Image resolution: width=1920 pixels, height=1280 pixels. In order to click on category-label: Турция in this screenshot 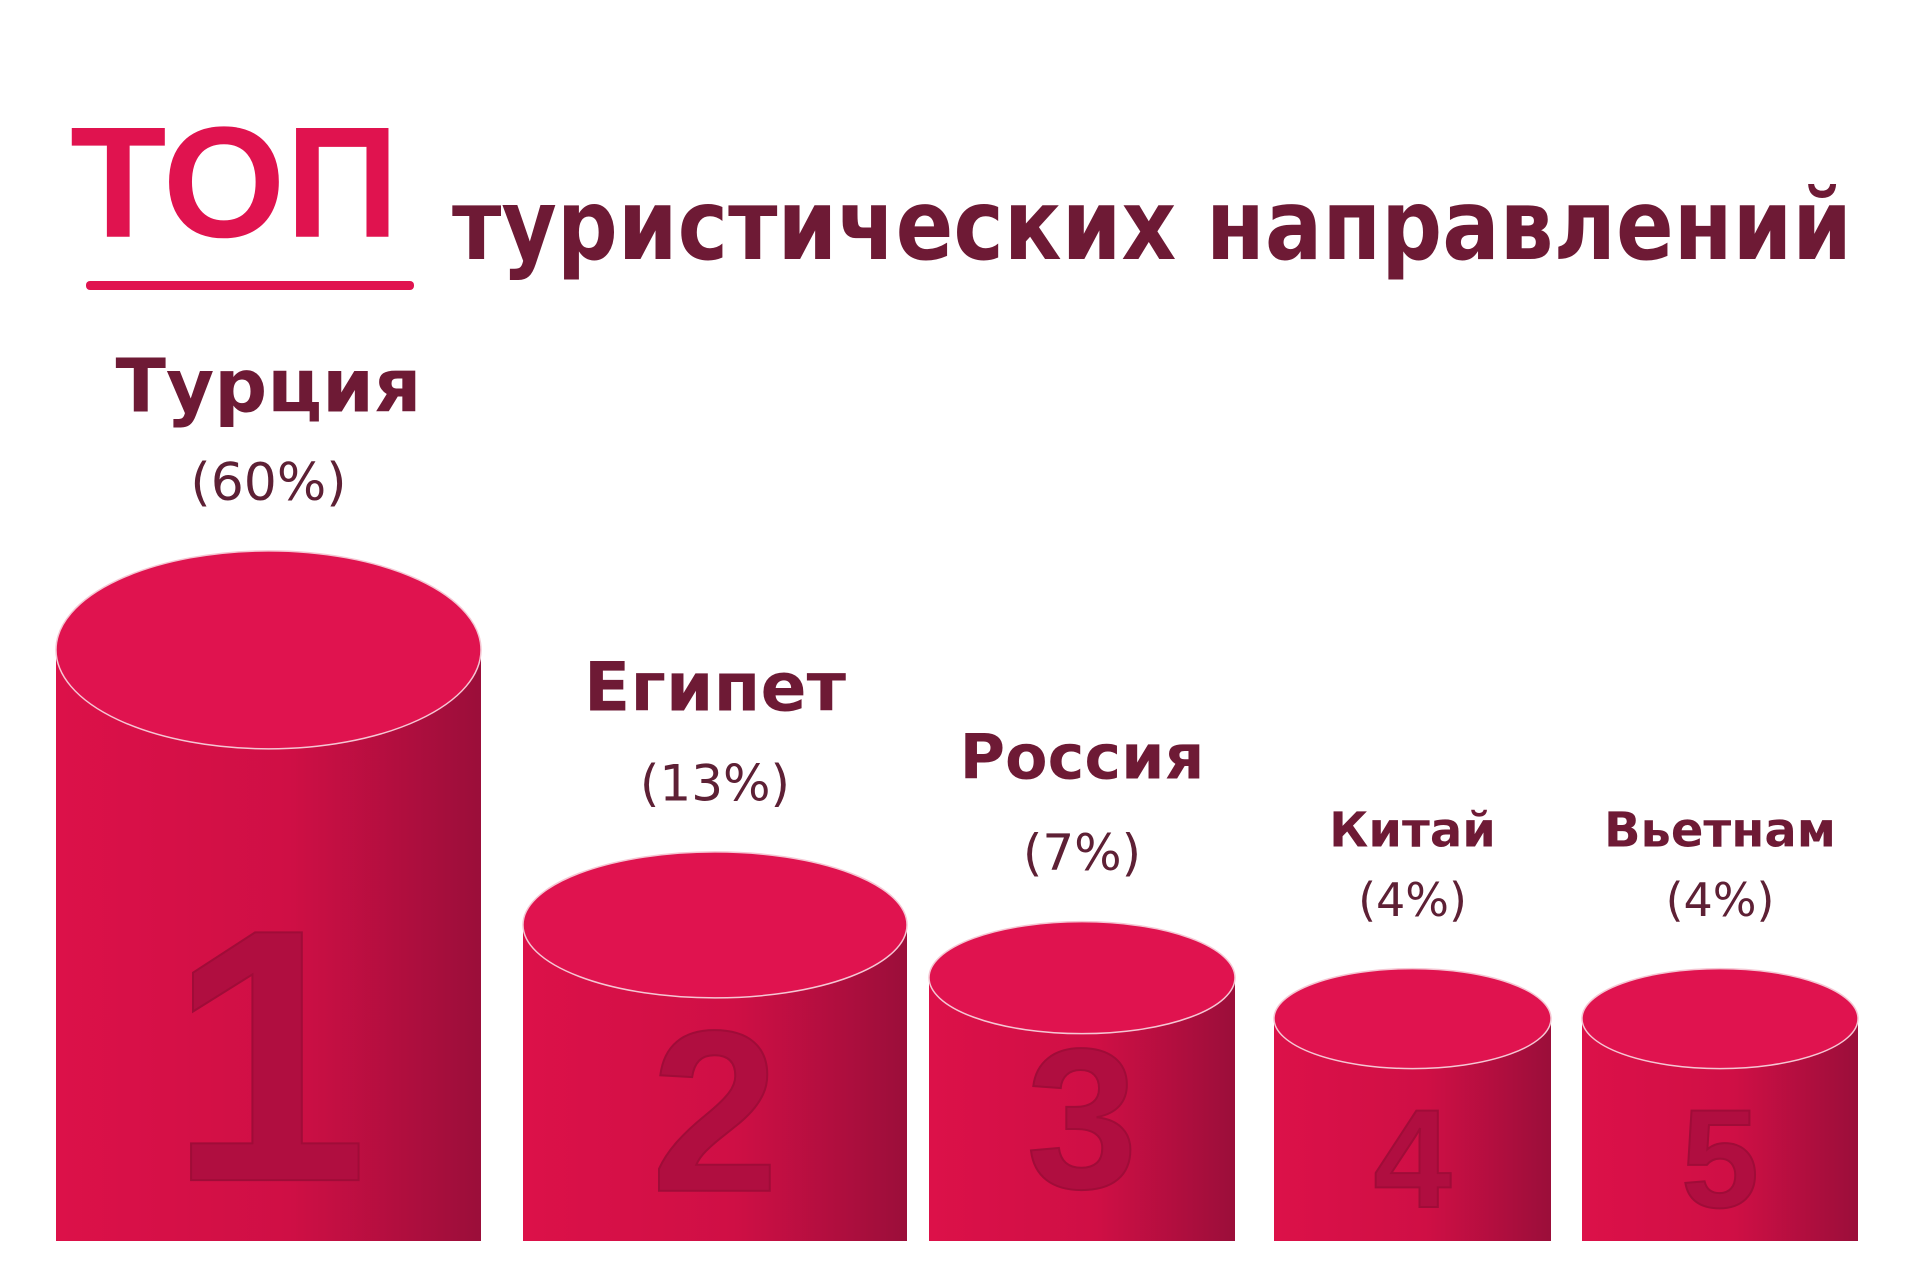, I will do `click(269, 386)`.